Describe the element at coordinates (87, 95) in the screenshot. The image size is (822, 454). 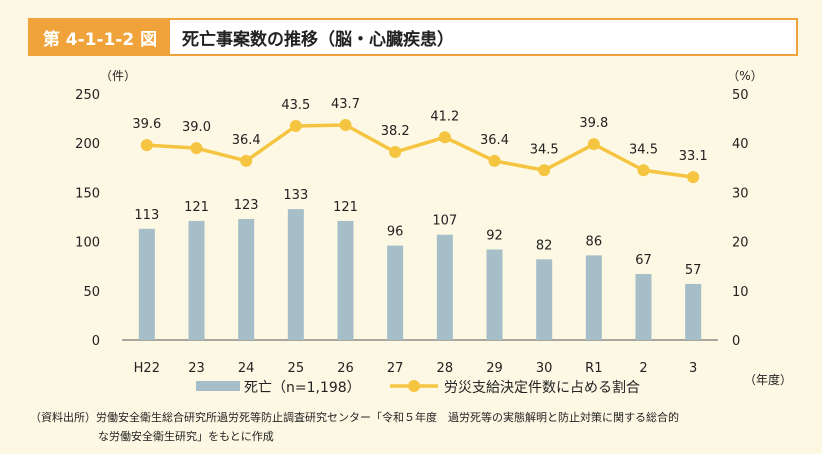
I see `y-left-tick-label: 250` at that location.